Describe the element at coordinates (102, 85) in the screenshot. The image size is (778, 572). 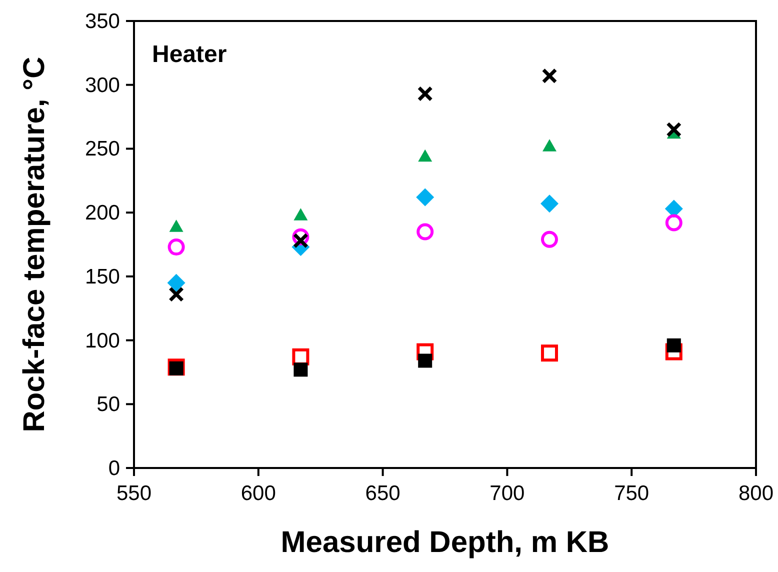
I see `y-tick-label: 300` at that location.